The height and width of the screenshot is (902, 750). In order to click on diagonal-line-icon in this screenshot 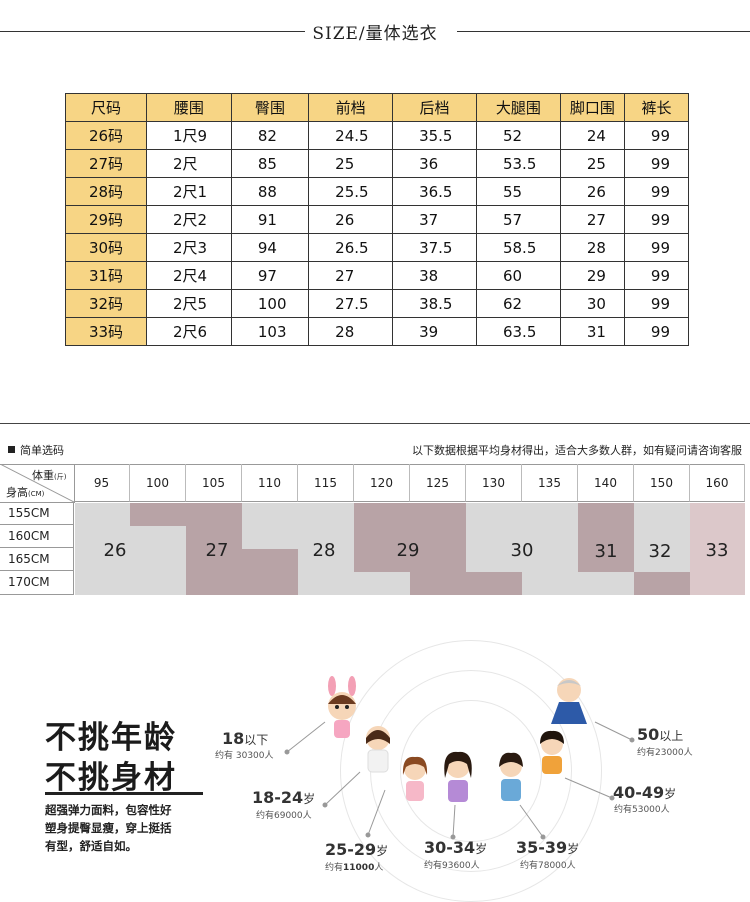, I will do `click(37, 483)`.